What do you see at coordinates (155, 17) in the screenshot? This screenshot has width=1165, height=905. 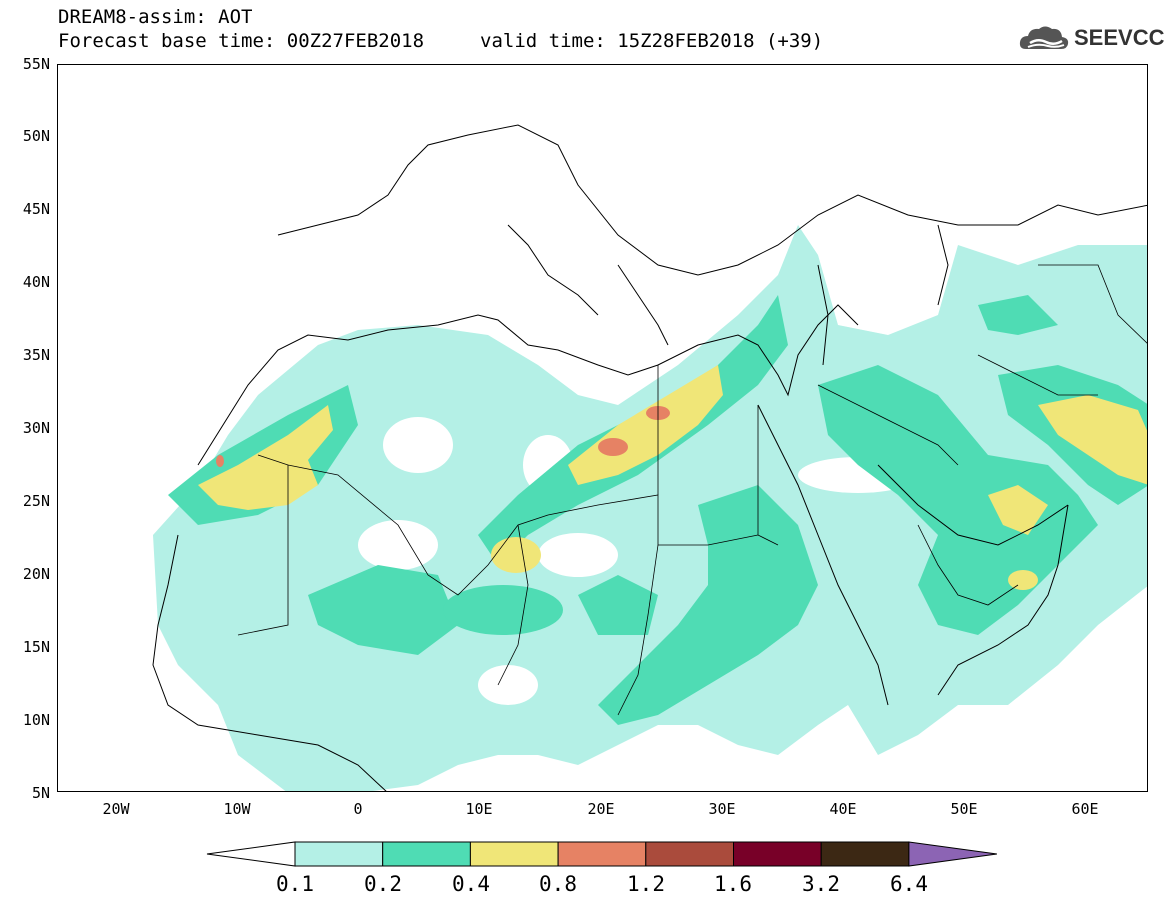 I see `map-title: DREAM8-assim: AOT` at bounding box center [155, 17].